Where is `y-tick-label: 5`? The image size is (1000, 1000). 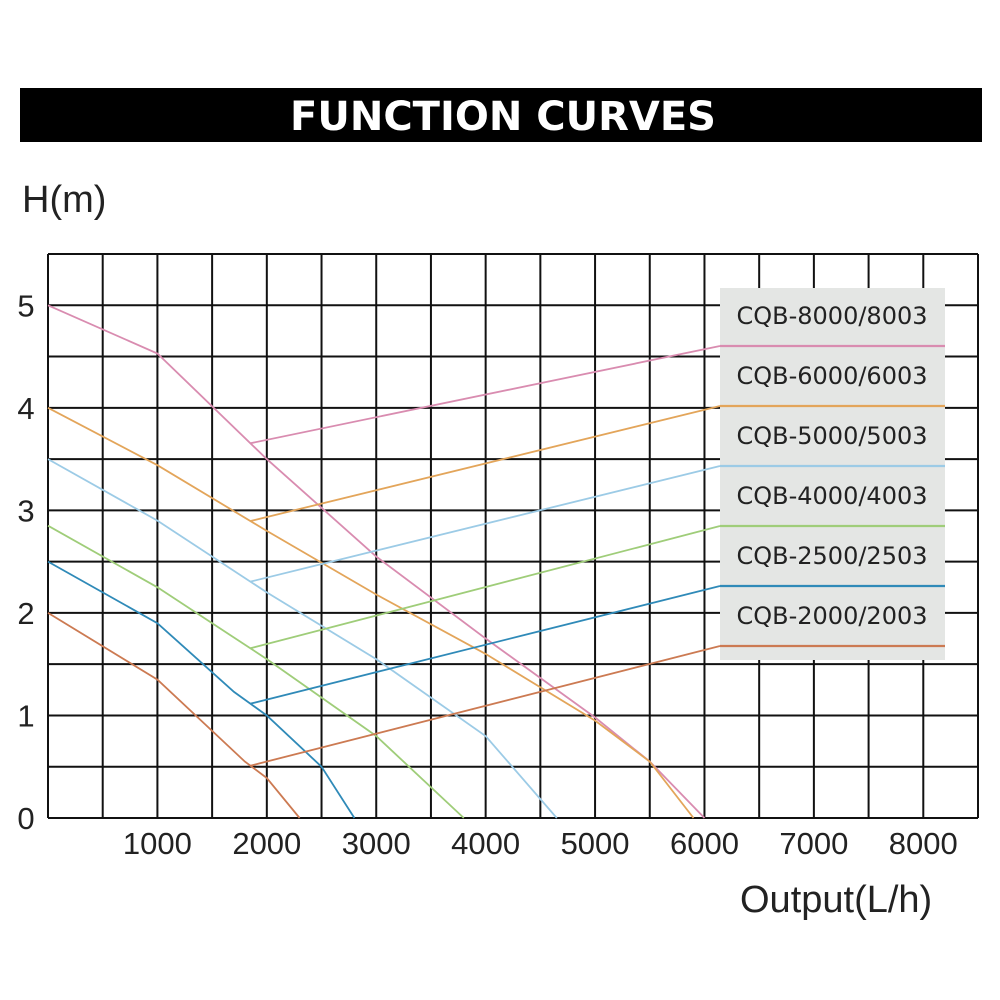
y-tick-label: 5 is located at coordinates (25, 305).